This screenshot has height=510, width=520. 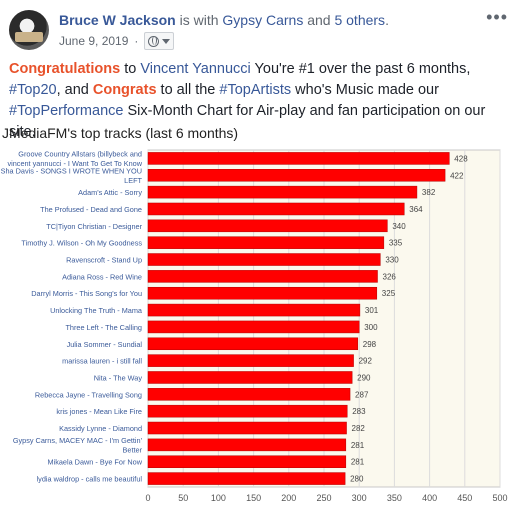 I want to click on data-label: 283, so click(x=359, y=411).